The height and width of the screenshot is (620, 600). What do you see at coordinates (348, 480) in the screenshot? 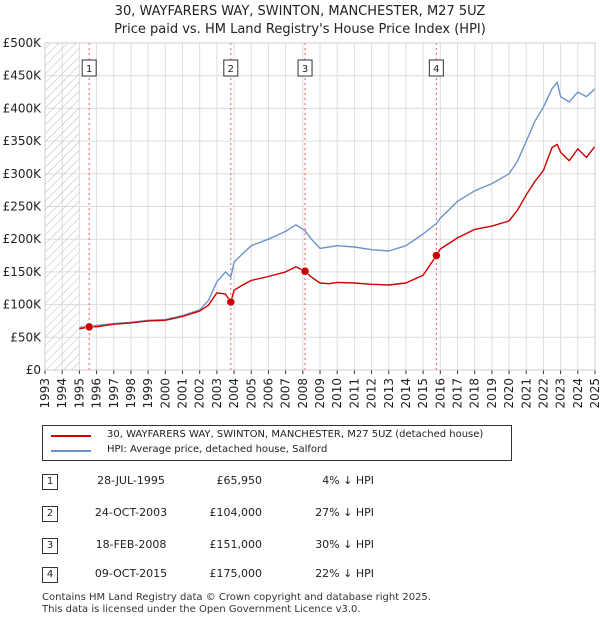
I see `sale-hpi-delta: 4% ↓ HPI` at bounding box center [348, 480].